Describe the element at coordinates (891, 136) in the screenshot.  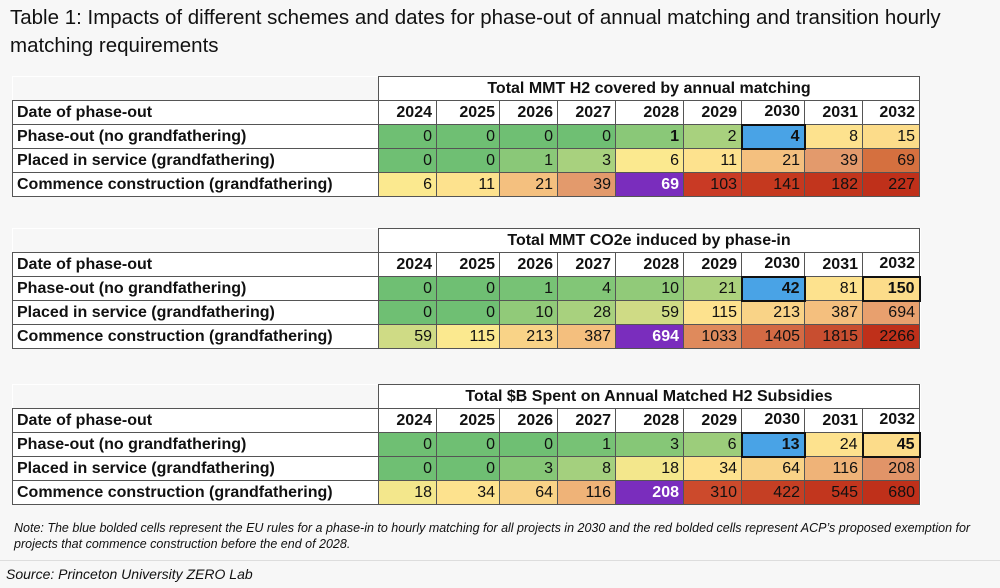
I see `value-cell: 15` at that location.